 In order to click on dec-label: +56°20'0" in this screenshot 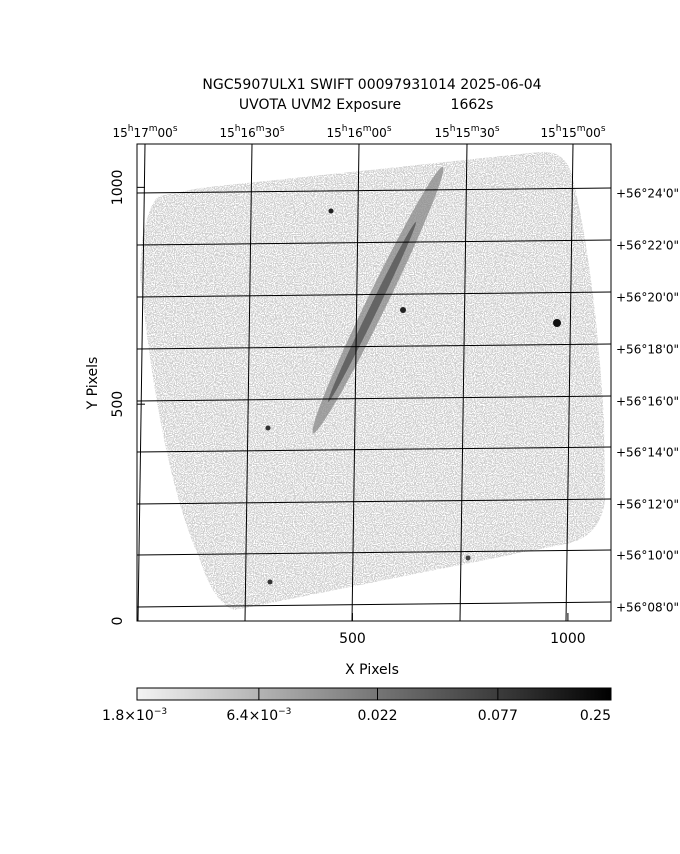, I will do `click(647, 298)`.